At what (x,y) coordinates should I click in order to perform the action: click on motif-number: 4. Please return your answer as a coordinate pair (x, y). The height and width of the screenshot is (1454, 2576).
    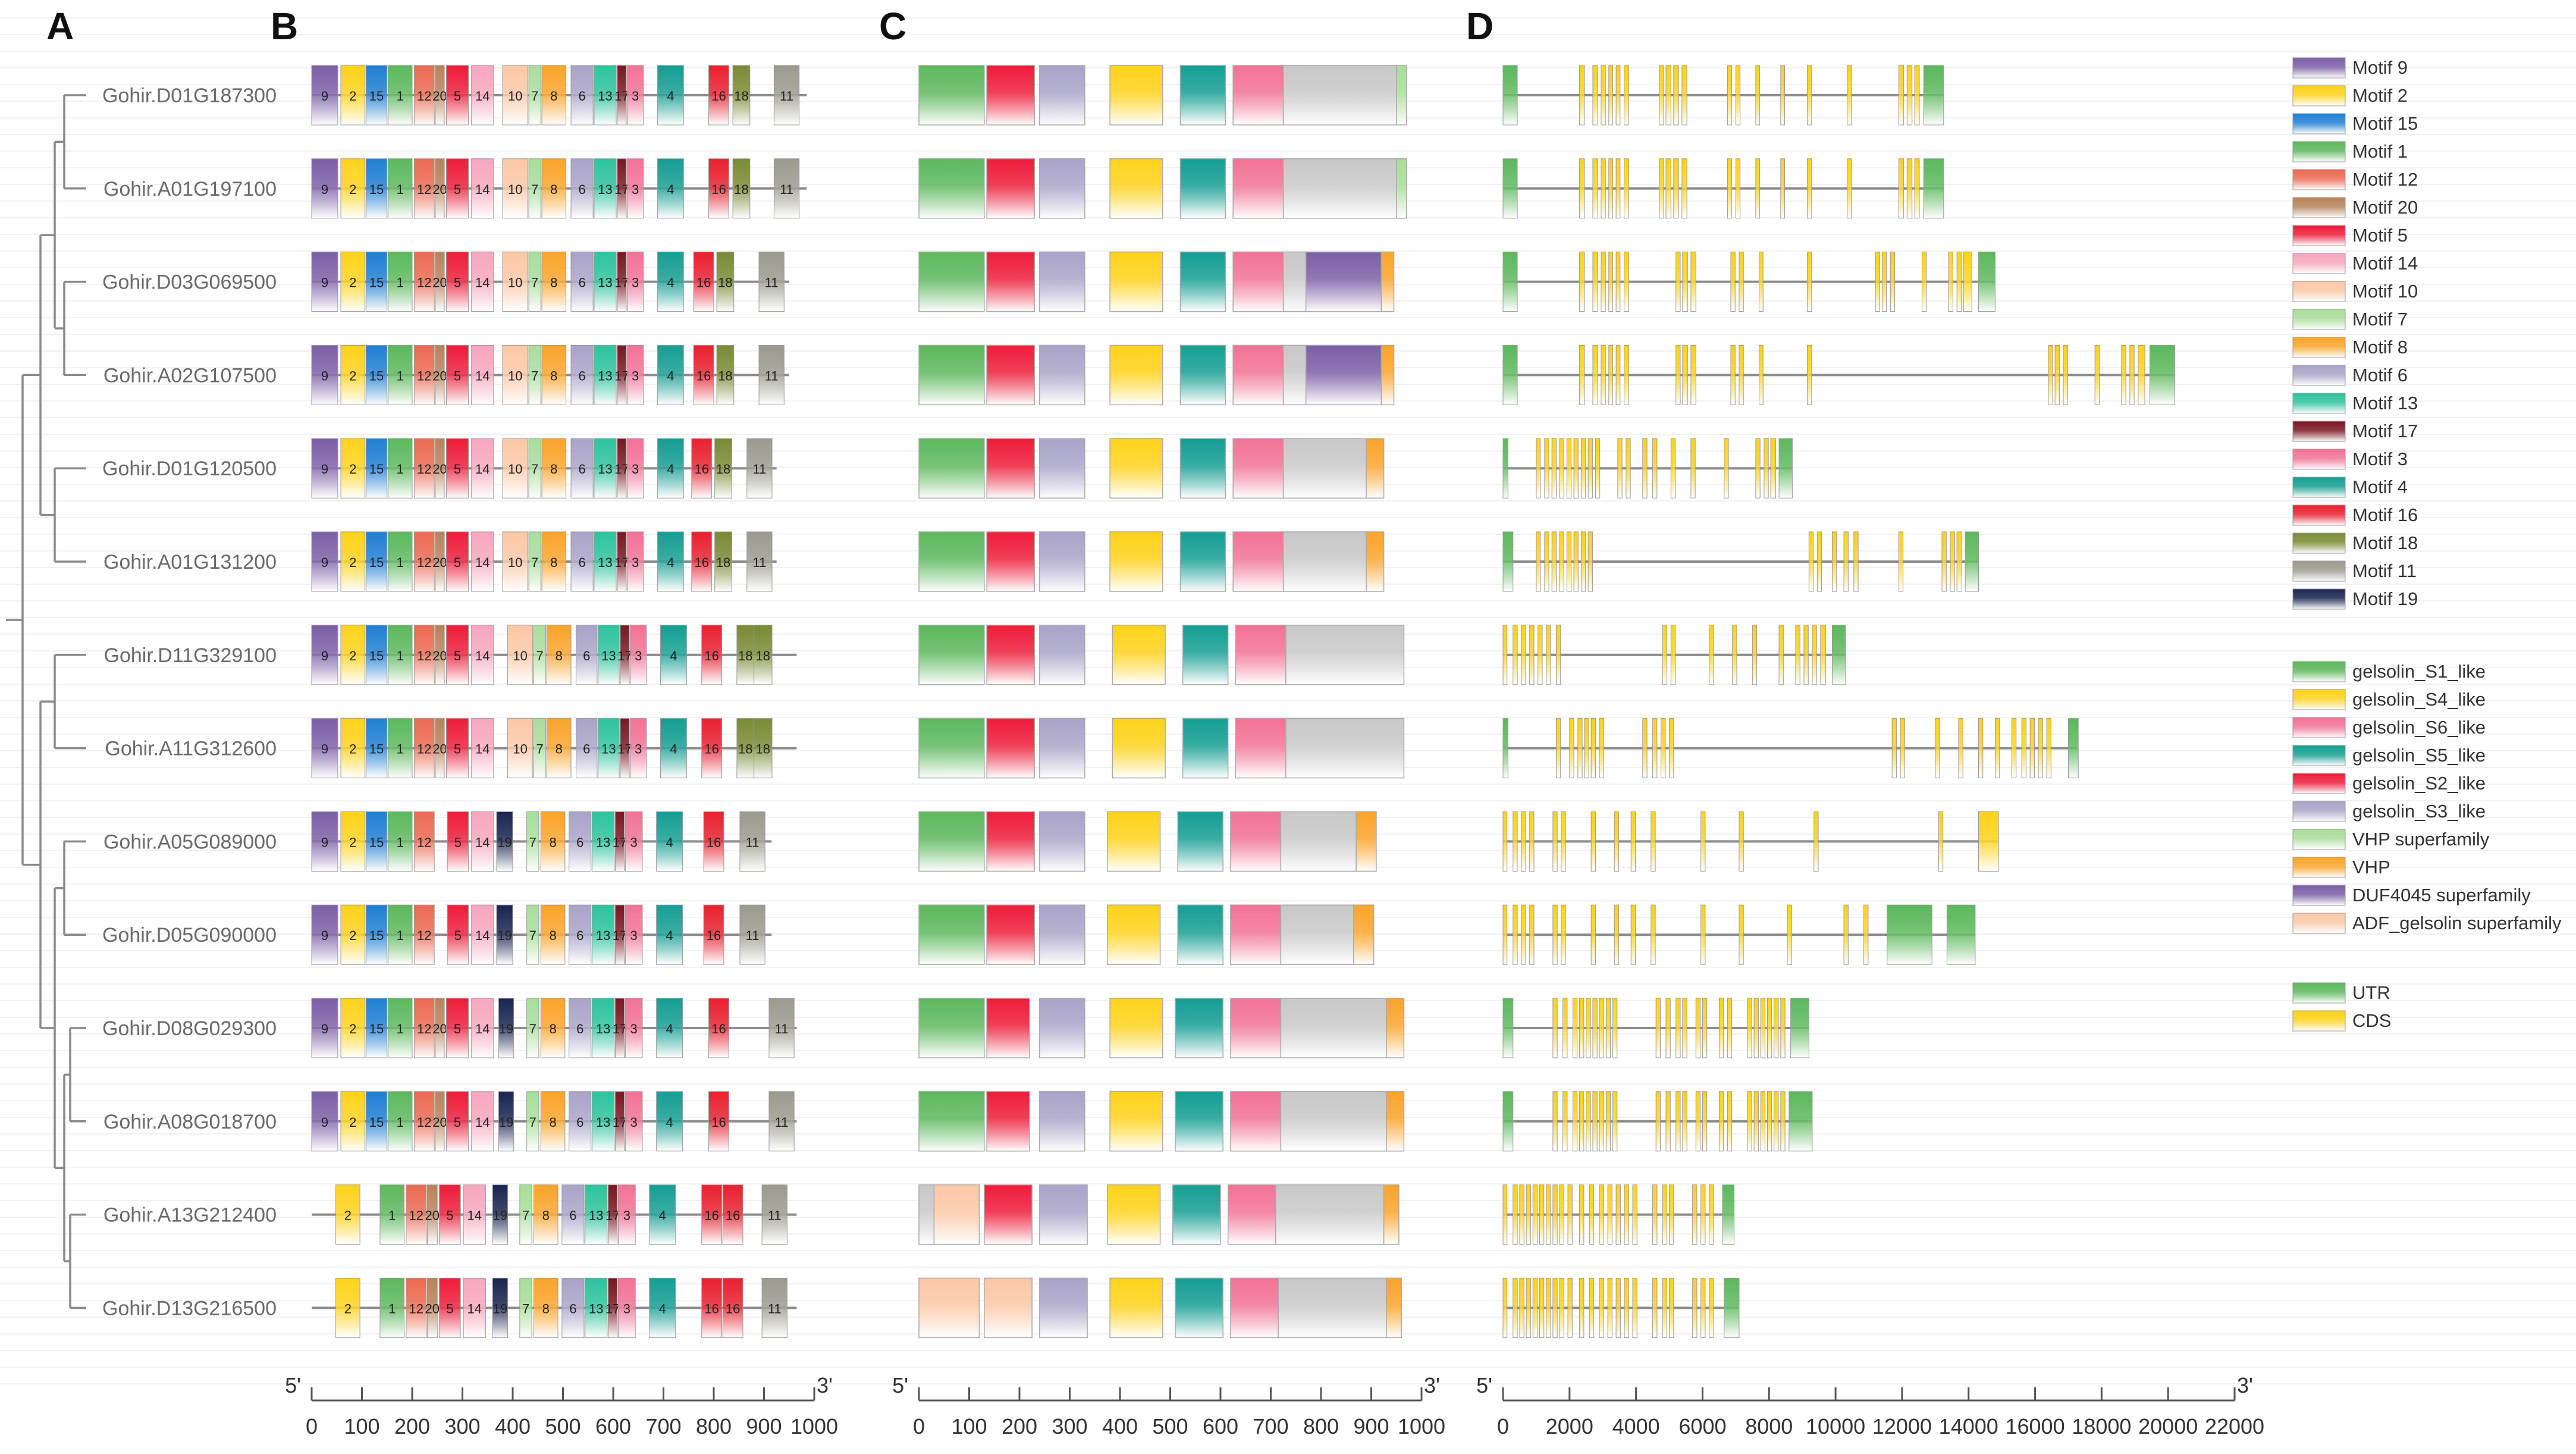
    Looking at the image, I should click on (673, 750).